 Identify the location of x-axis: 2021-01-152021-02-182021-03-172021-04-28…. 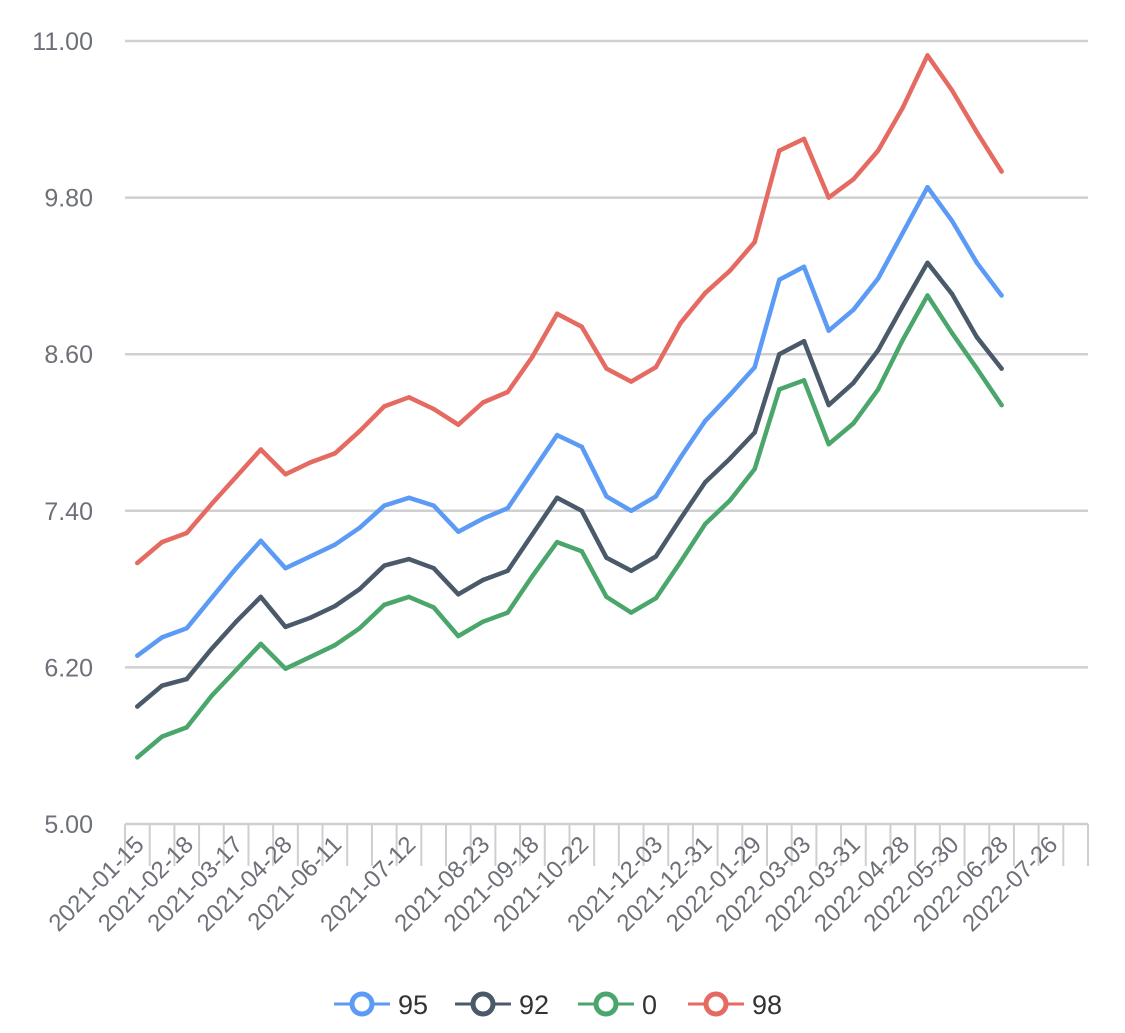
(566, 879).